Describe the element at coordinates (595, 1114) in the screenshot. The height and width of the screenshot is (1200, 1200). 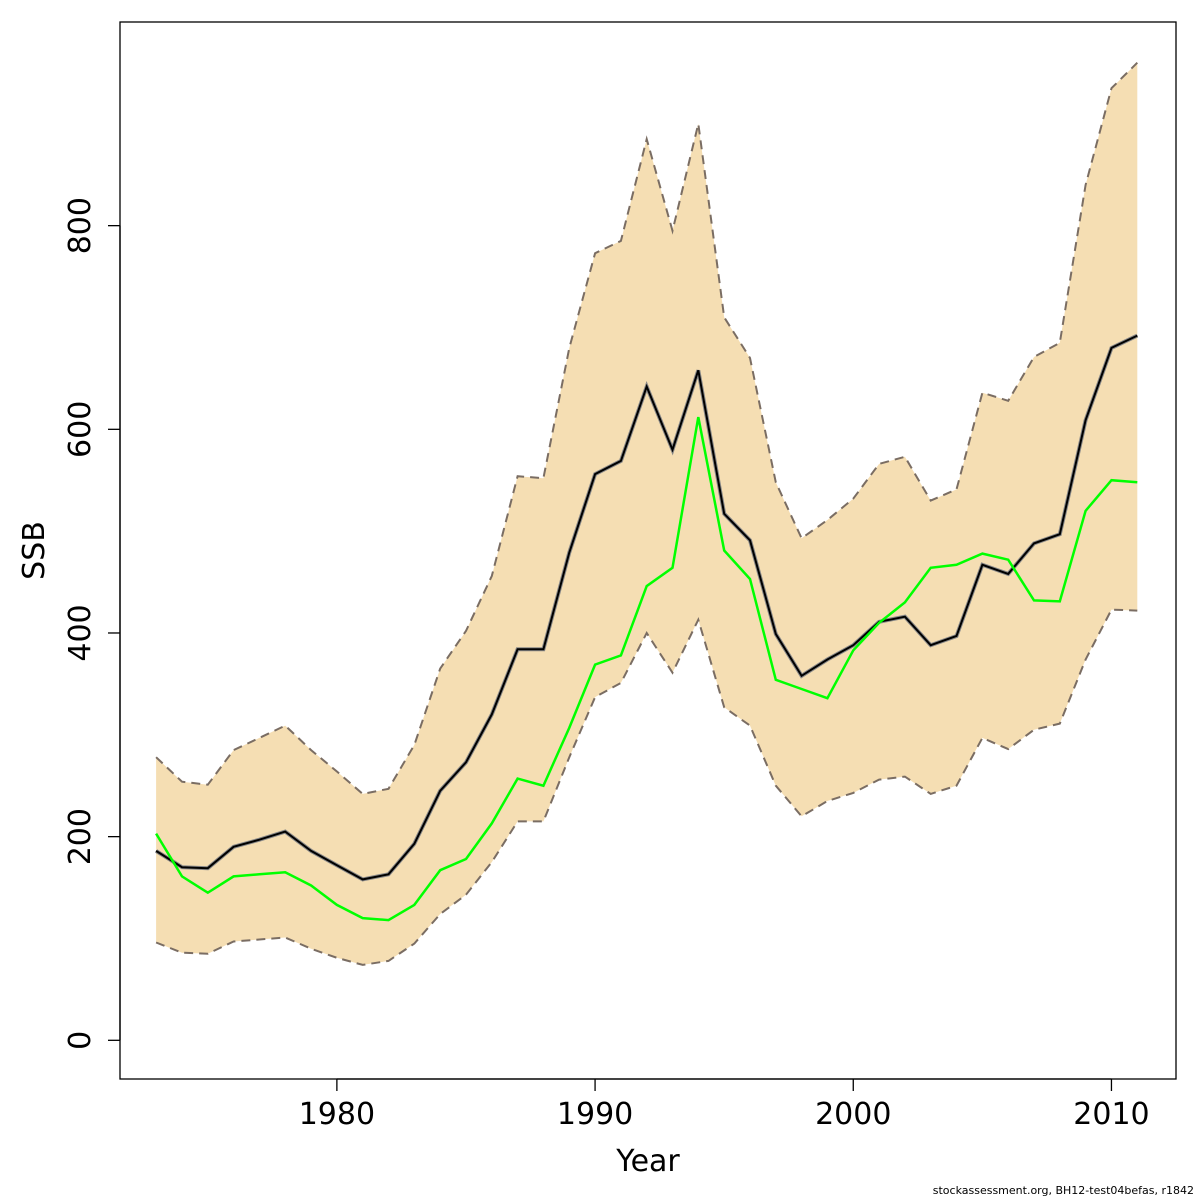
I see `x-tick-label: 1990` at that location.